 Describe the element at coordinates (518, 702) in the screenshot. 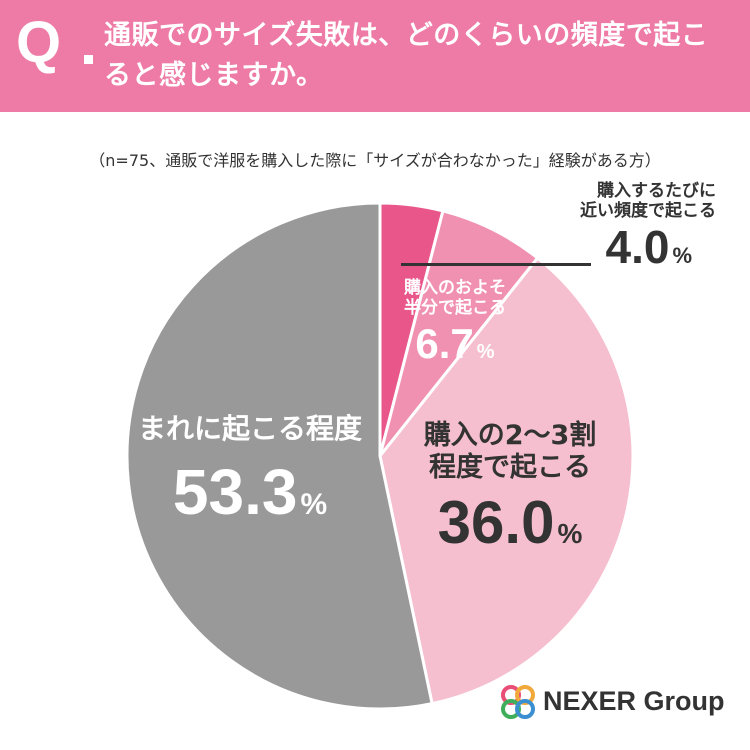

I see `nexer-logo-icon` at that location.